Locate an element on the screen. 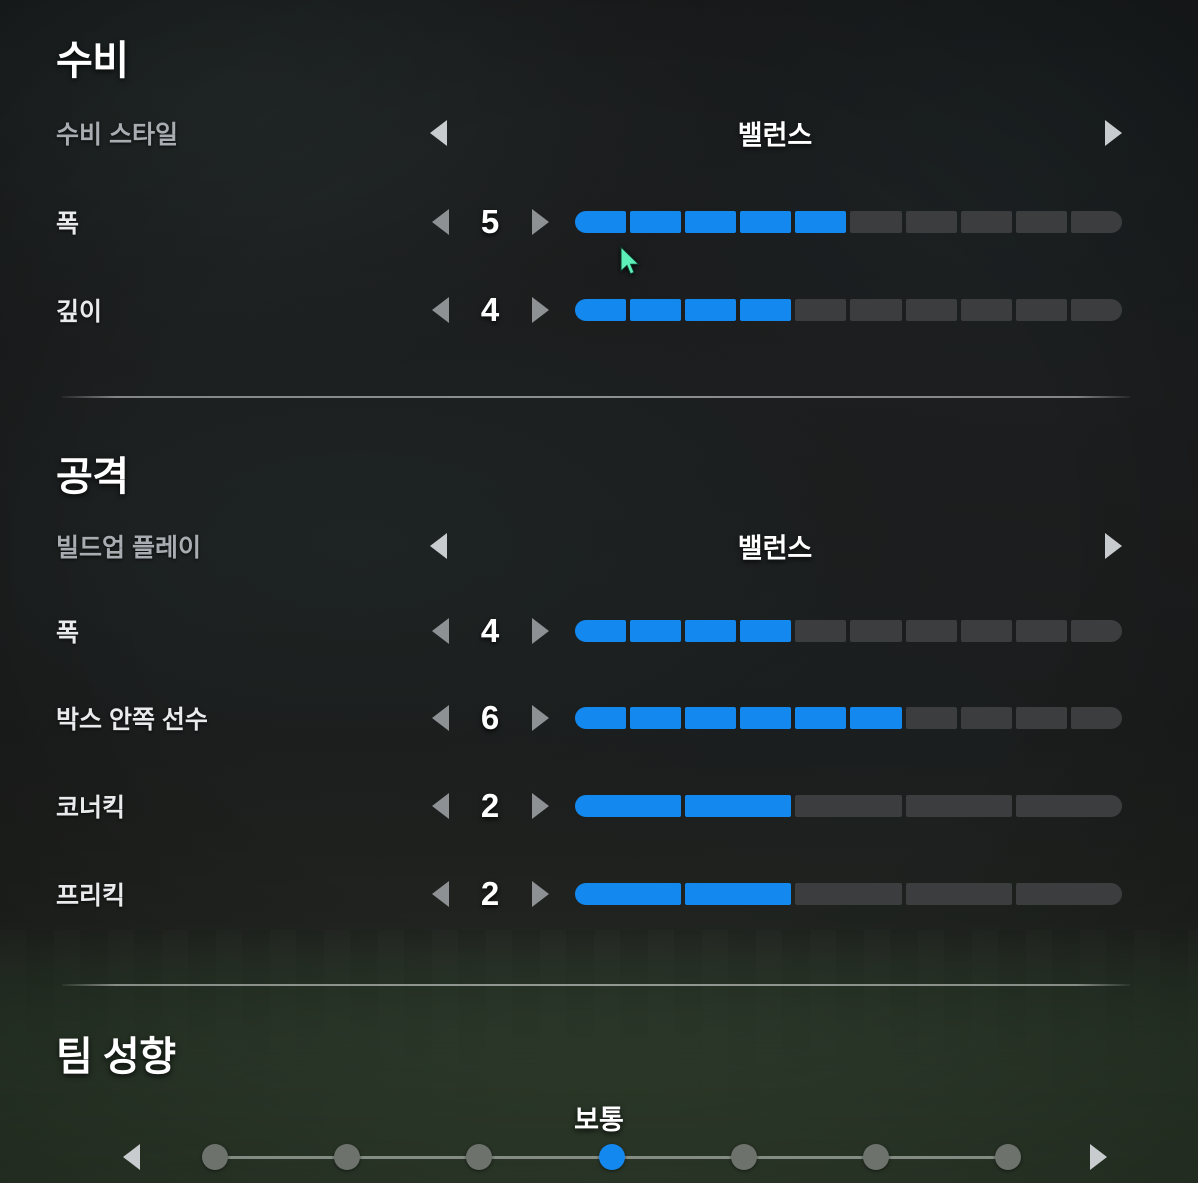  value-attack-width: 4 is located at coordinates (490, 630).